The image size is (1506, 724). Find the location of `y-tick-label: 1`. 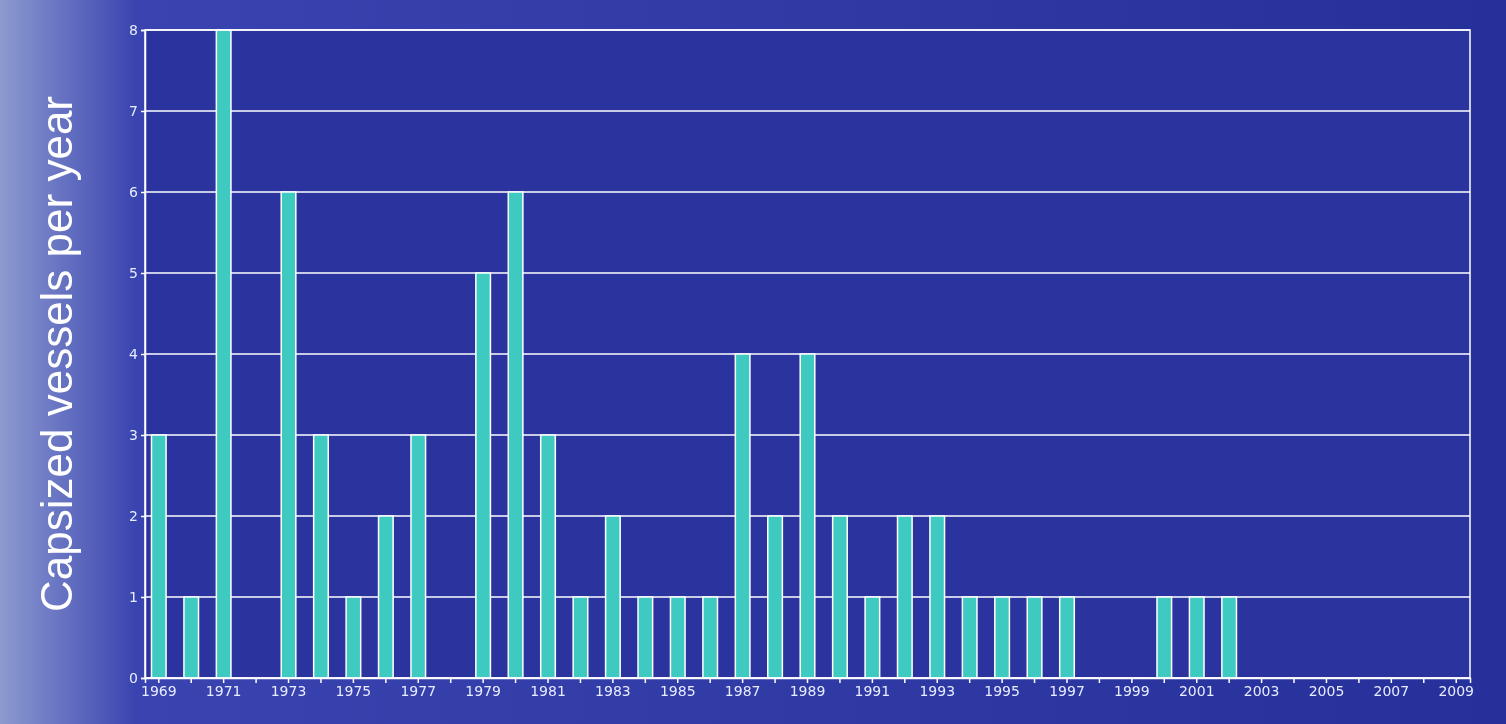

y-tick-label: 1 is located at coordinates (133, 596).